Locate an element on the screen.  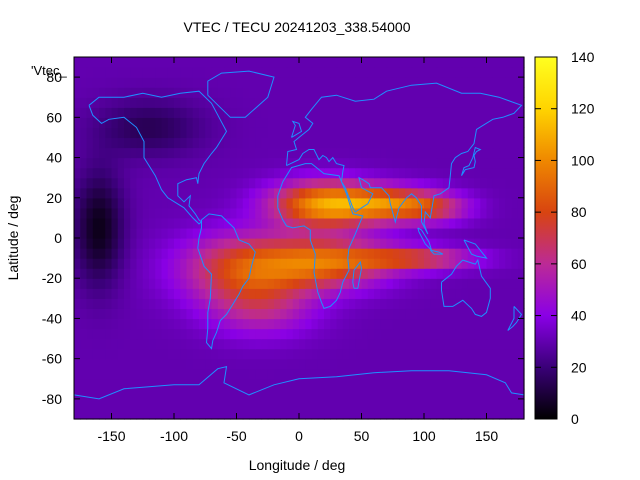
y-tick-label: -60 is located at coordinates (52, 359).